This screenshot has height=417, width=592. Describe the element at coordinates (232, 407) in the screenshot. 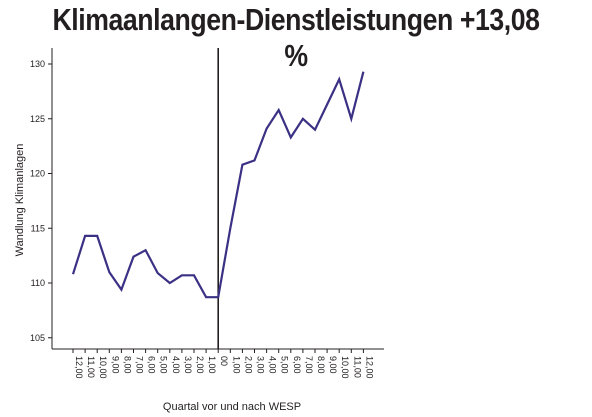

I see `x-axis-label: Quartal vor und nach WESP` at that location.